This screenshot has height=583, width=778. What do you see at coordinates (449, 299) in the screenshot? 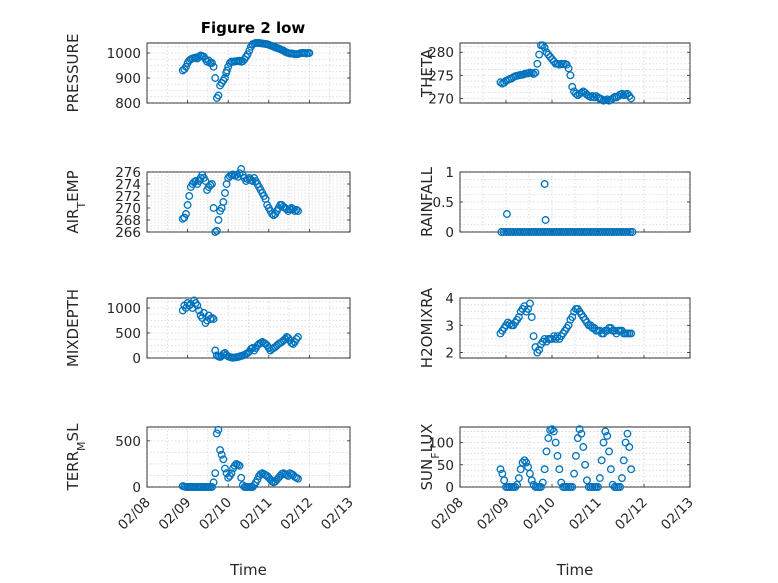
I see `y-tick-label: 4` at bounding box center [449, 299].